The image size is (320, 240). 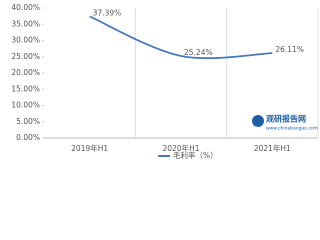 I want to click on y-tick-label: 10.00%, so click(x=25, y=105).